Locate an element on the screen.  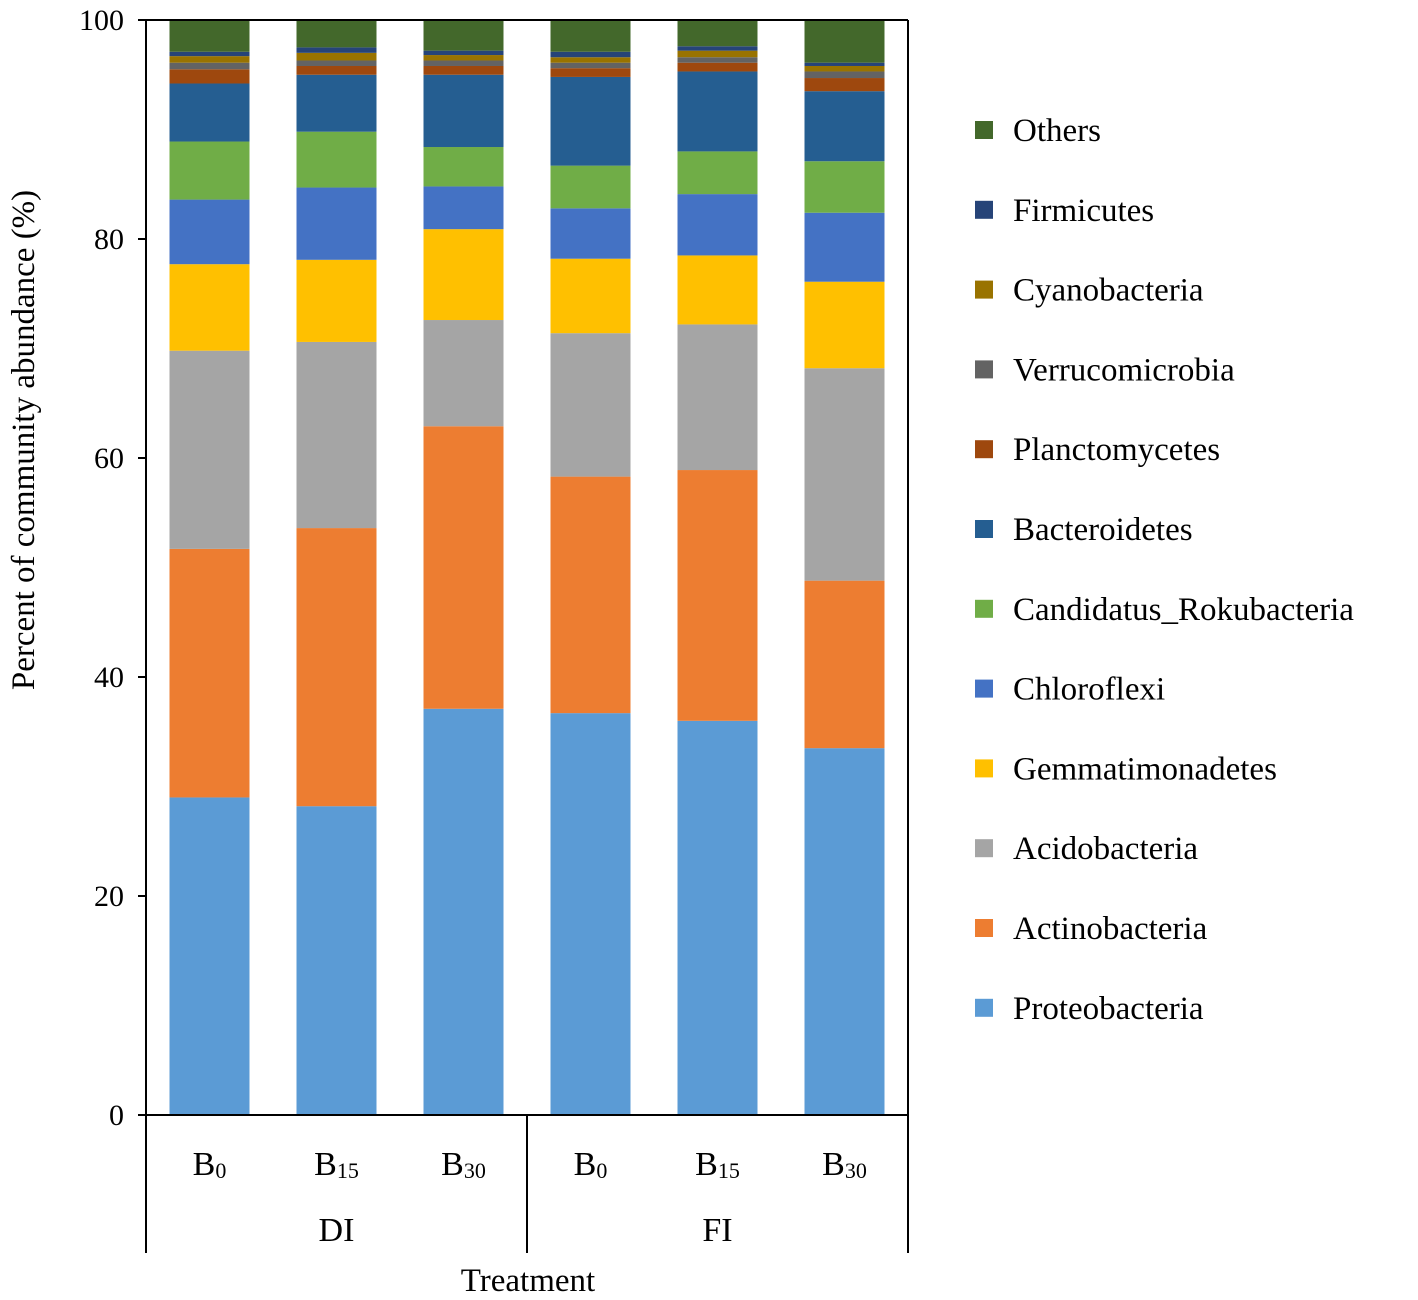
bar-segment-verrucomicrobia-fi-b30 is located at coordinates (844, 75).